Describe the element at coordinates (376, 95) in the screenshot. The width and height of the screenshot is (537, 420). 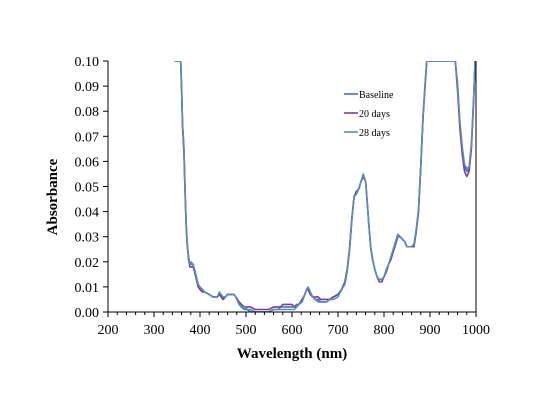
I see `legend-label: Baseline` at that location.